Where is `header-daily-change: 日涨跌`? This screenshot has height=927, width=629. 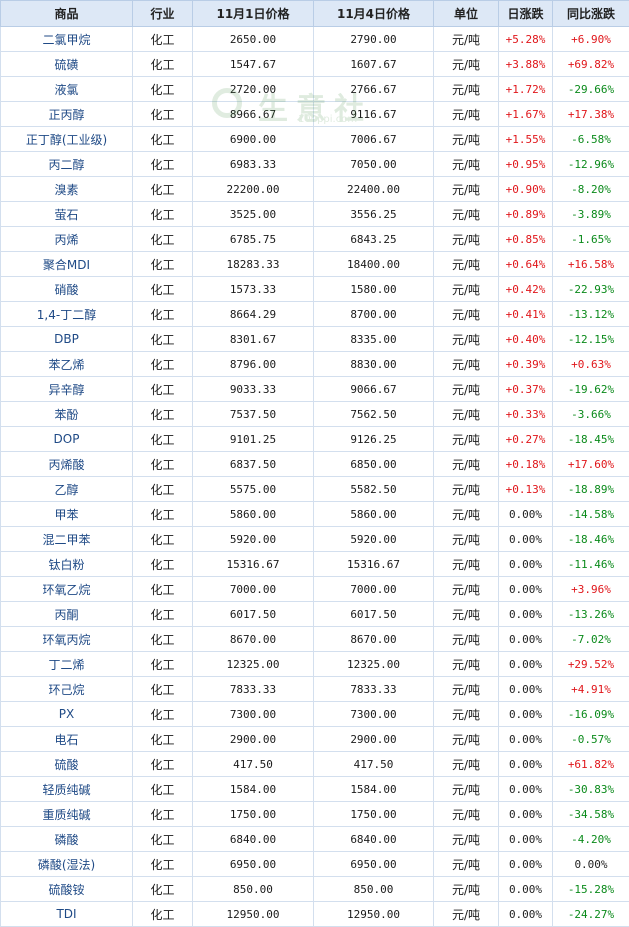 header-daily-change: 日涨跌 is located at coordinates (525, 13).